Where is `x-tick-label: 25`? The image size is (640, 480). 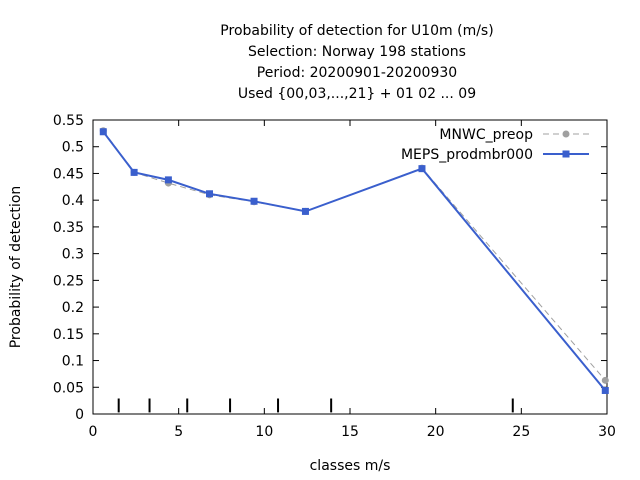 x-tick-label: 25 is located at coordinates (521, 432).